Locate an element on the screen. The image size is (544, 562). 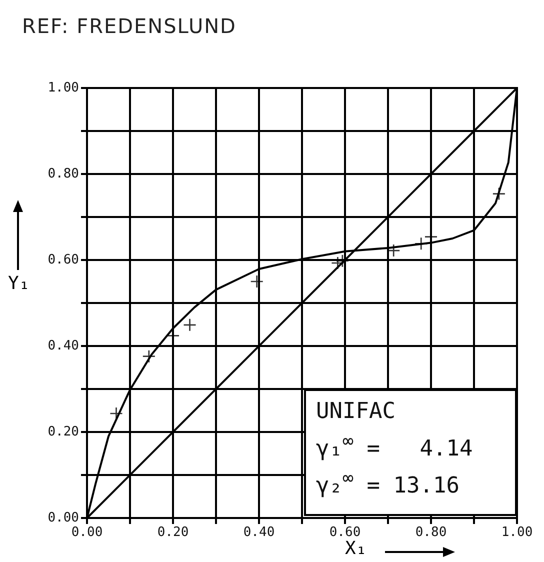
y-tick-label: 1.00 is located at coordinates (63, 88).